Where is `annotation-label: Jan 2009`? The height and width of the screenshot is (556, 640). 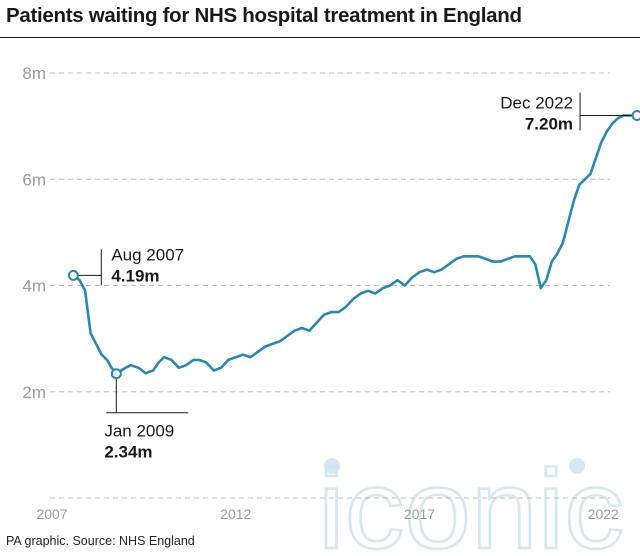 annotation-label: Jan 2009 is located at coordinates (139, 431).